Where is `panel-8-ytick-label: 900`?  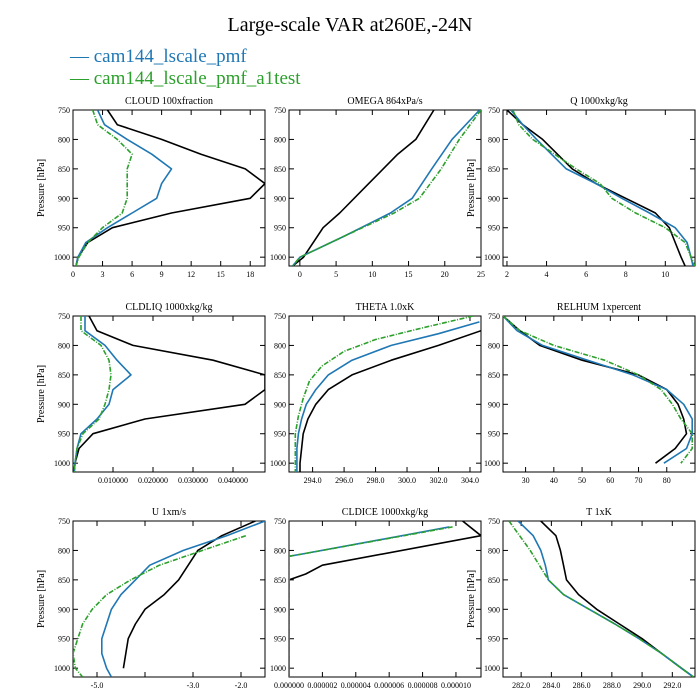 panel-8-ytick-label: 900 is located at coordinates (280, 609).